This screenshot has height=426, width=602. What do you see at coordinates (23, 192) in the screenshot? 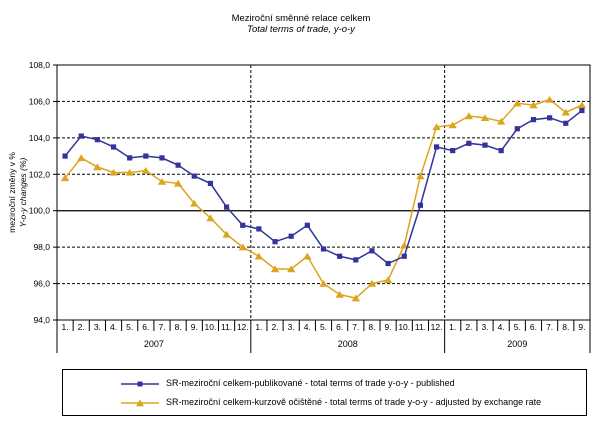
I see `y-axis-subtitle: Y-o-y changes (%)` at bounding box center [23, 192].